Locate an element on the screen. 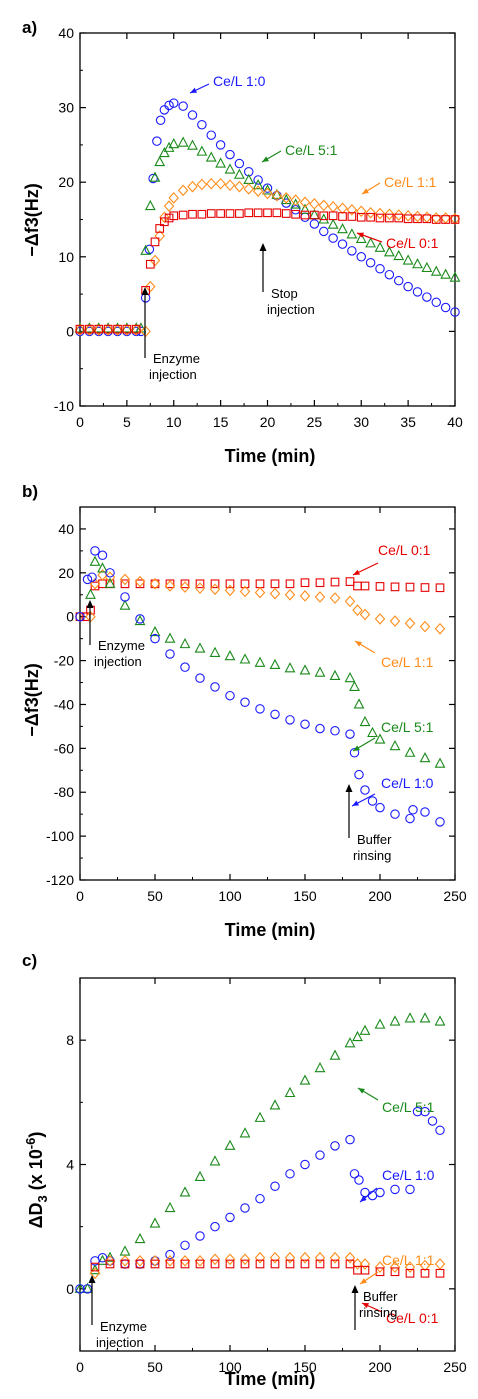  x-tick-label: 25 is located at coordinates (315, 422).